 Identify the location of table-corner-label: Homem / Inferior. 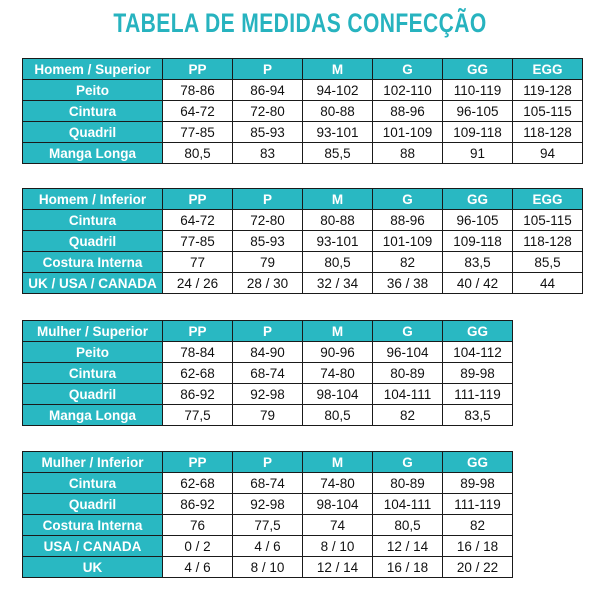
(92, 199).